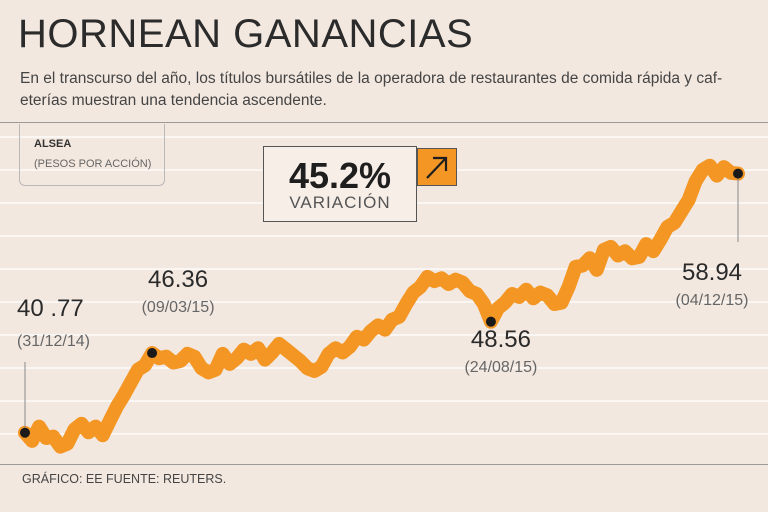  Describe the element at coordinates (53, 341) in the screenshot. I see `annotation-date: (31/12/14)` at that location.